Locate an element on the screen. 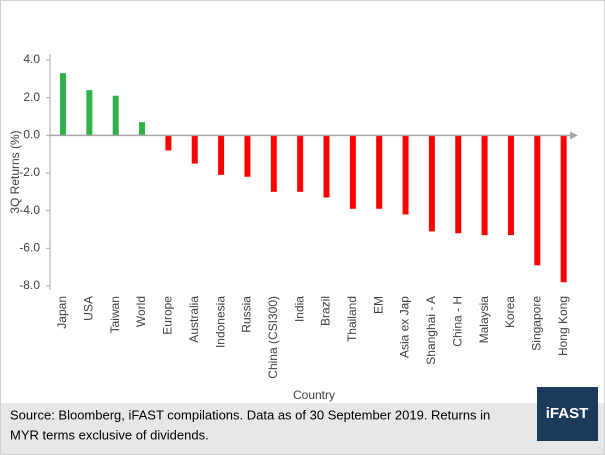  y-tick-label: -4.0 is located at coordinates (29, 210).